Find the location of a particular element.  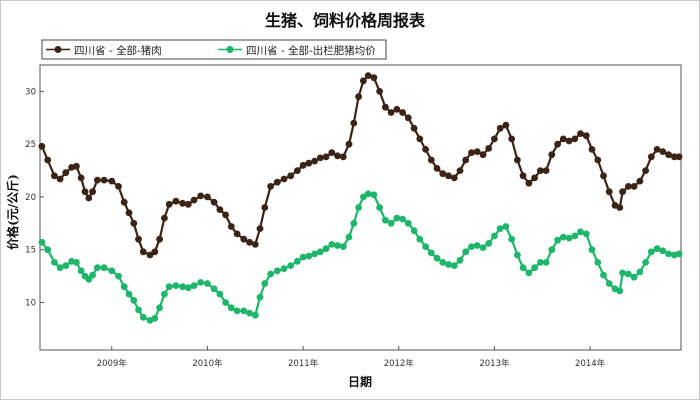

x-tick-label: 2012年 is located at coordinates (399, 363).